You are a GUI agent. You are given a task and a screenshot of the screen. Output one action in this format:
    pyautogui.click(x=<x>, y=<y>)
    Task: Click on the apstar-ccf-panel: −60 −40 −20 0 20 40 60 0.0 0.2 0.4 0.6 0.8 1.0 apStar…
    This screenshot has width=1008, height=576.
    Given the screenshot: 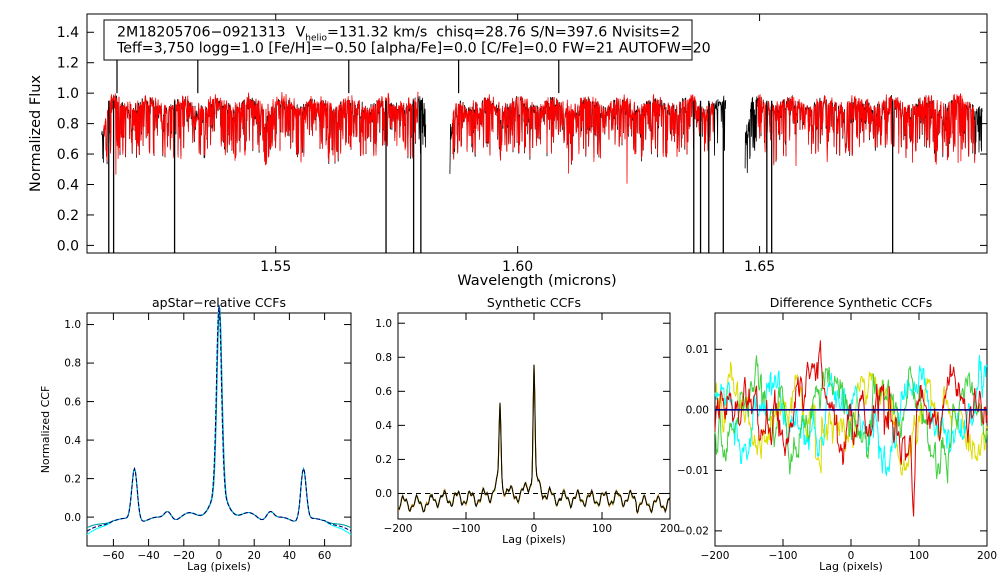 What is the action you would take?
    pyautogui.click(x=195, y=434)
    